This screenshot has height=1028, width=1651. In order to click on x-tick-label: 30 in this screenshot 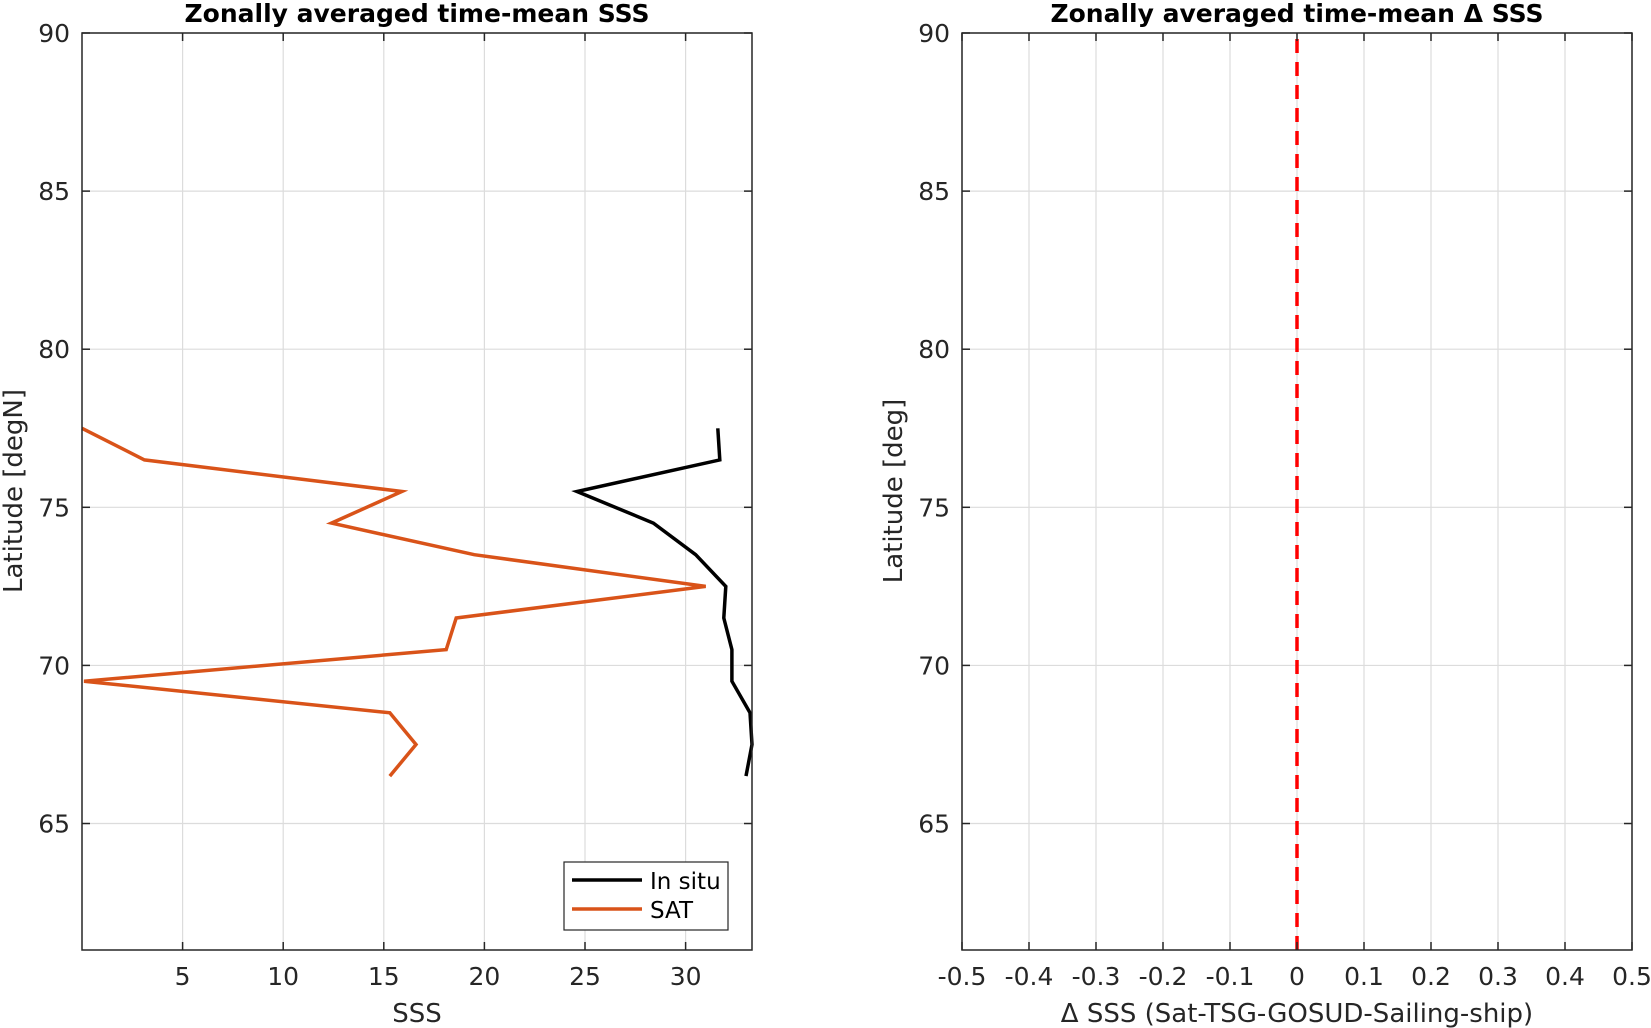, I will do `click(686, 976)`.